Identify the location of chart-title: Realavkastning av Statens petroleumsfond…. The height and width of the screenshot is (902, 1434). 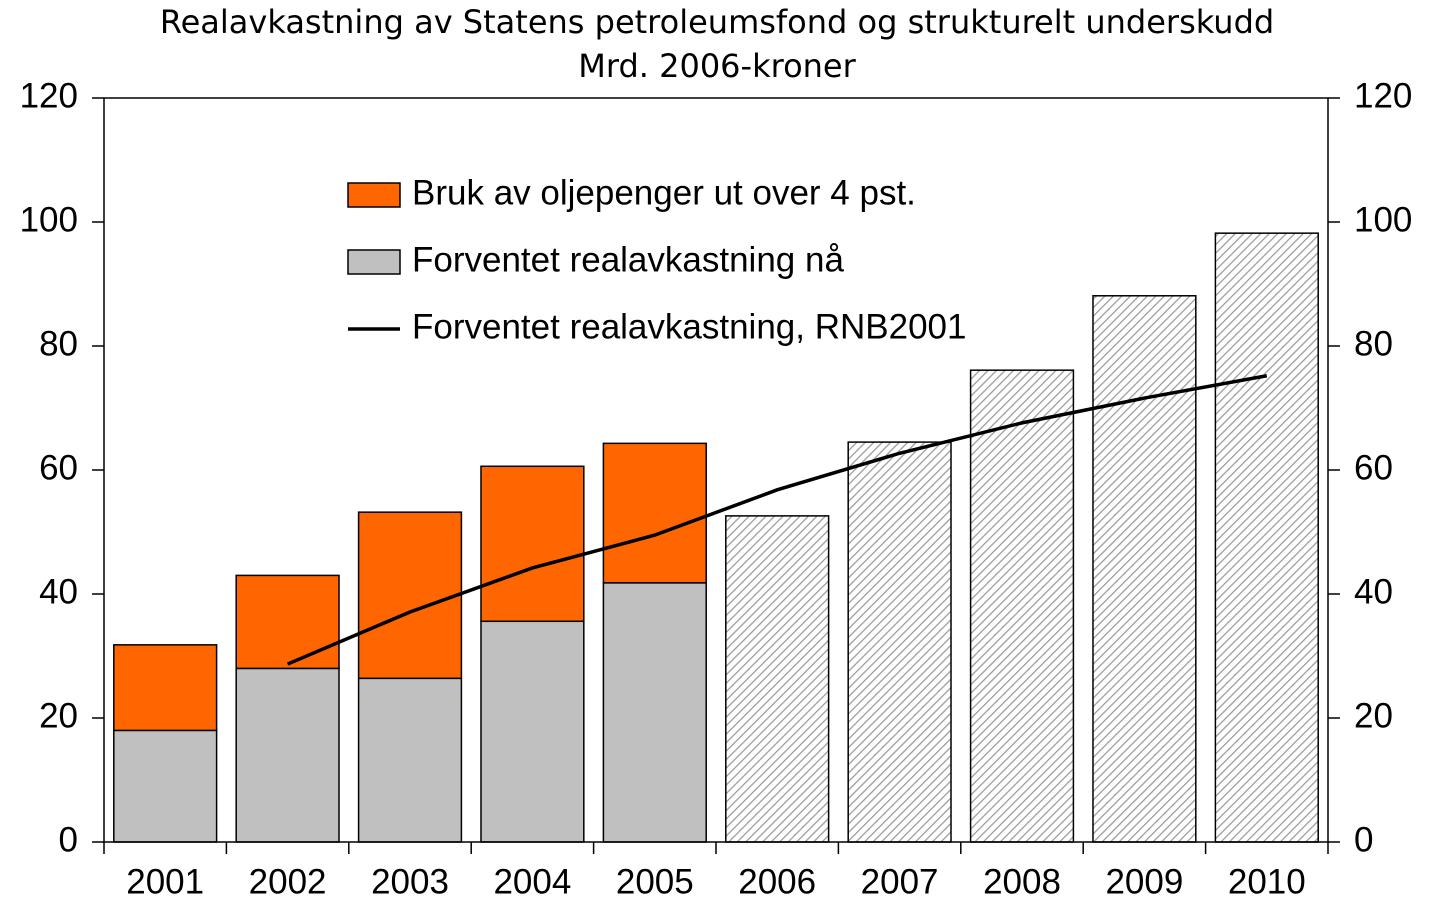
(717, 22).